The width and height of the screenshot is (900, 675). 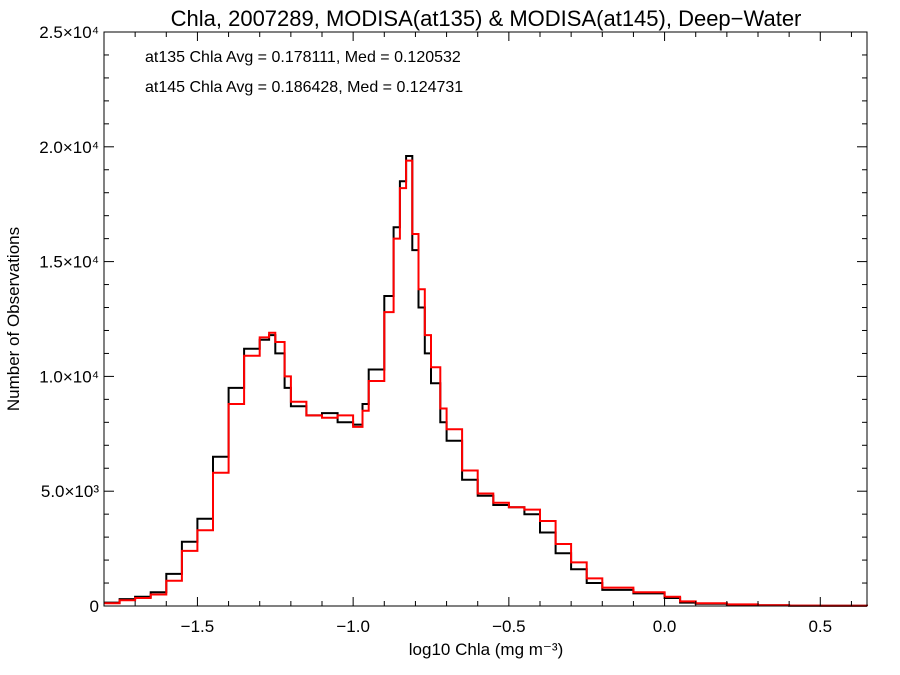 What do you see at coordinates (198, 626) in the screenshot?
I see `x-tick-label: −1.5` at bounding box center [198, 626].